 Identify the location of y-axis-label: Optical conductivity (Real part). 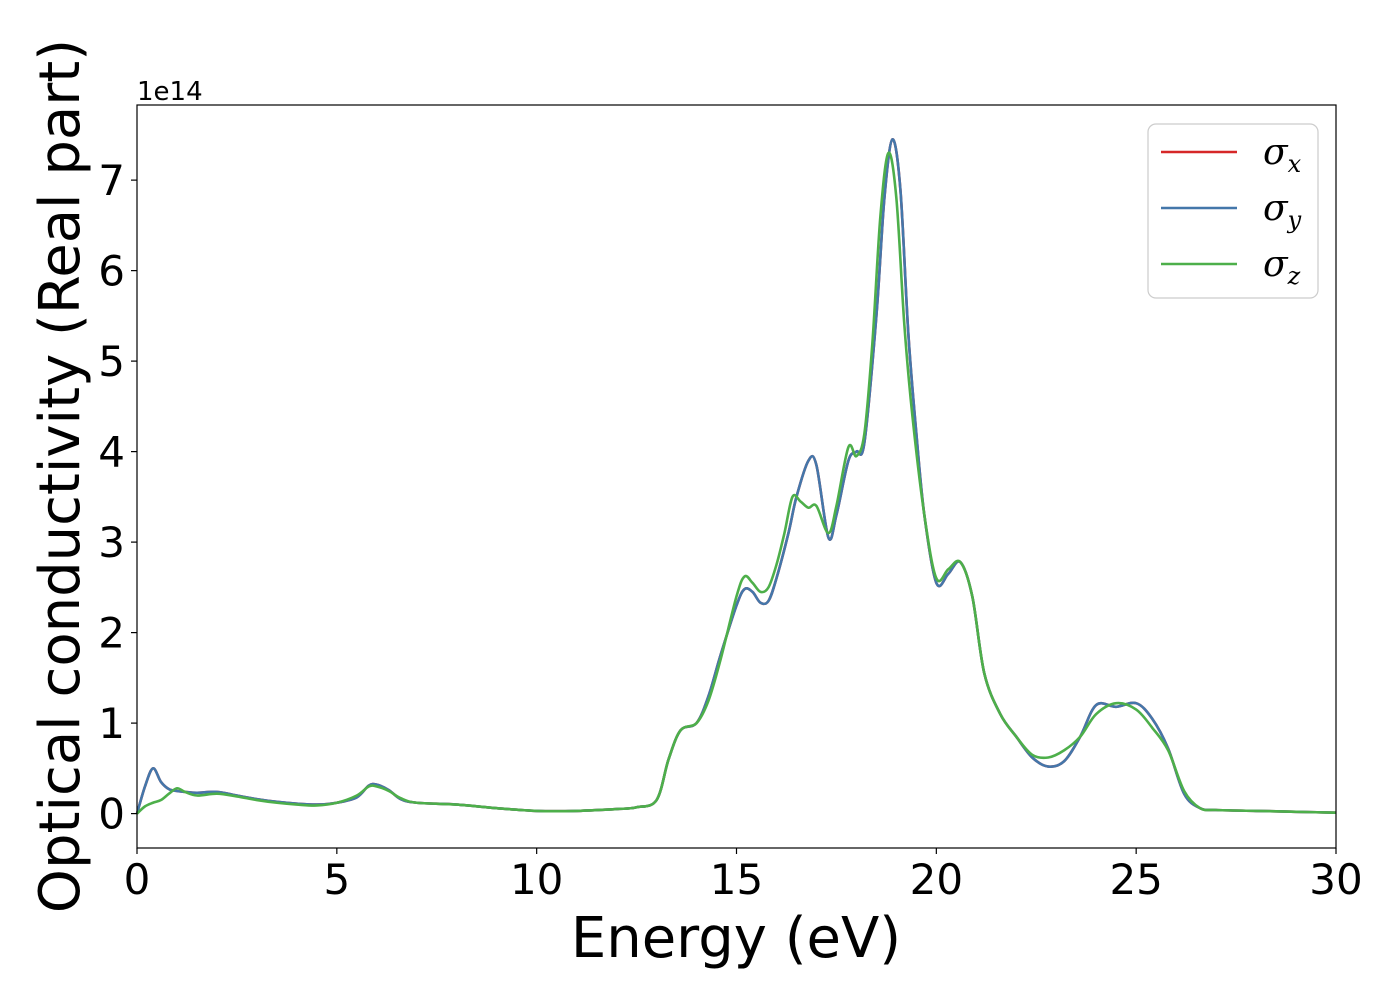
(60, 476).